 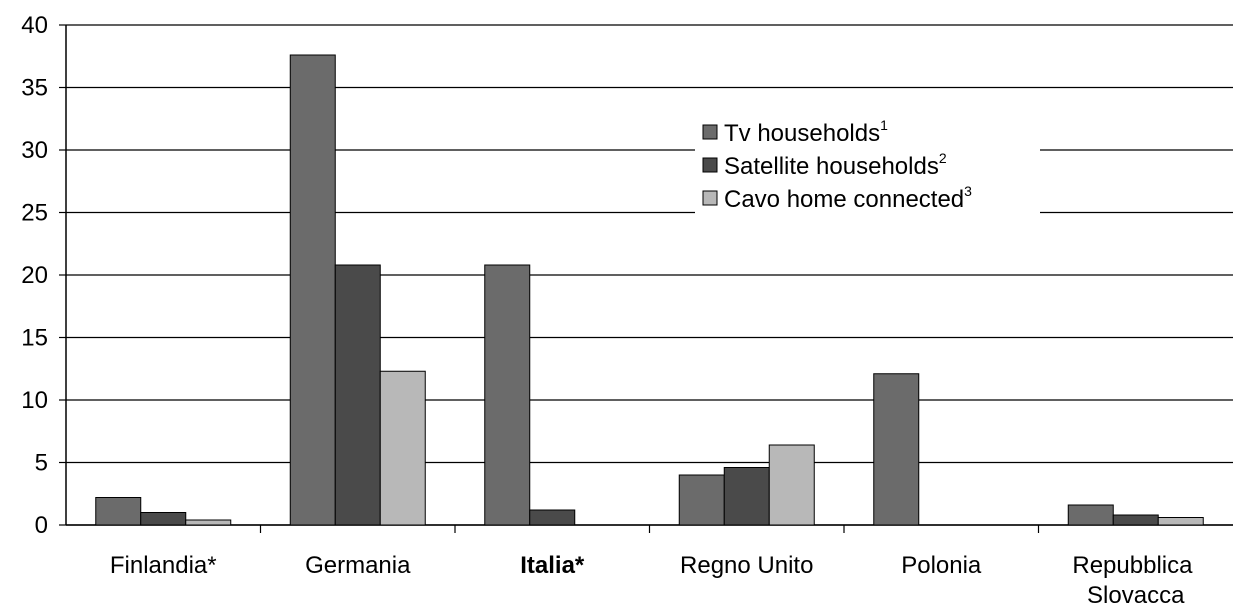 I want to click on x-tick-label: Finlandia*, so click(x=163, y=565).